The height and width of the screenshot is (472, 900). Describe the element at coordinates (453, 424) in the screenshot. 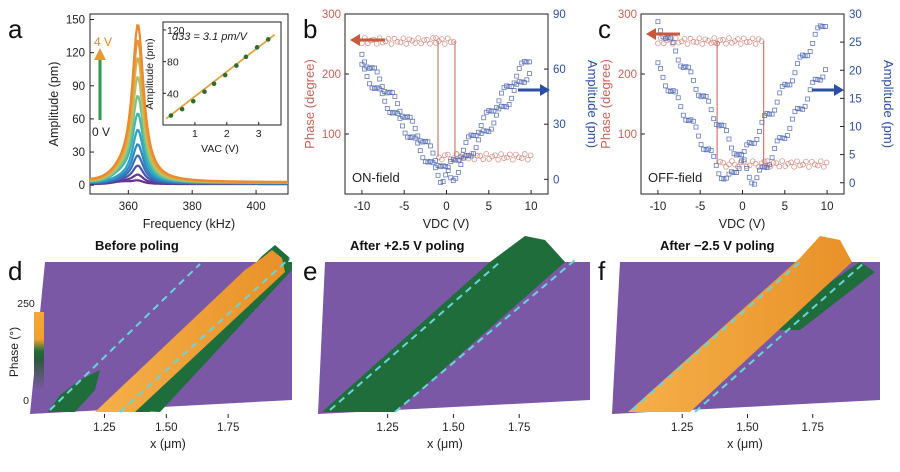

I see `map-e-ticks: 1.25 1.50 1.75` at that location.